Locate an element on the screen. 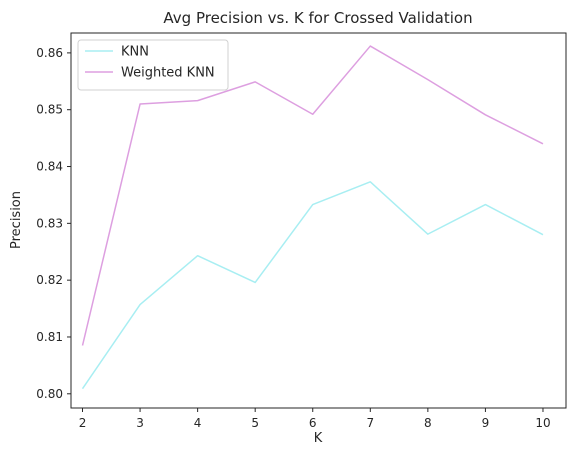  x-tick-label: 7 is located at coordinates (370, 423).